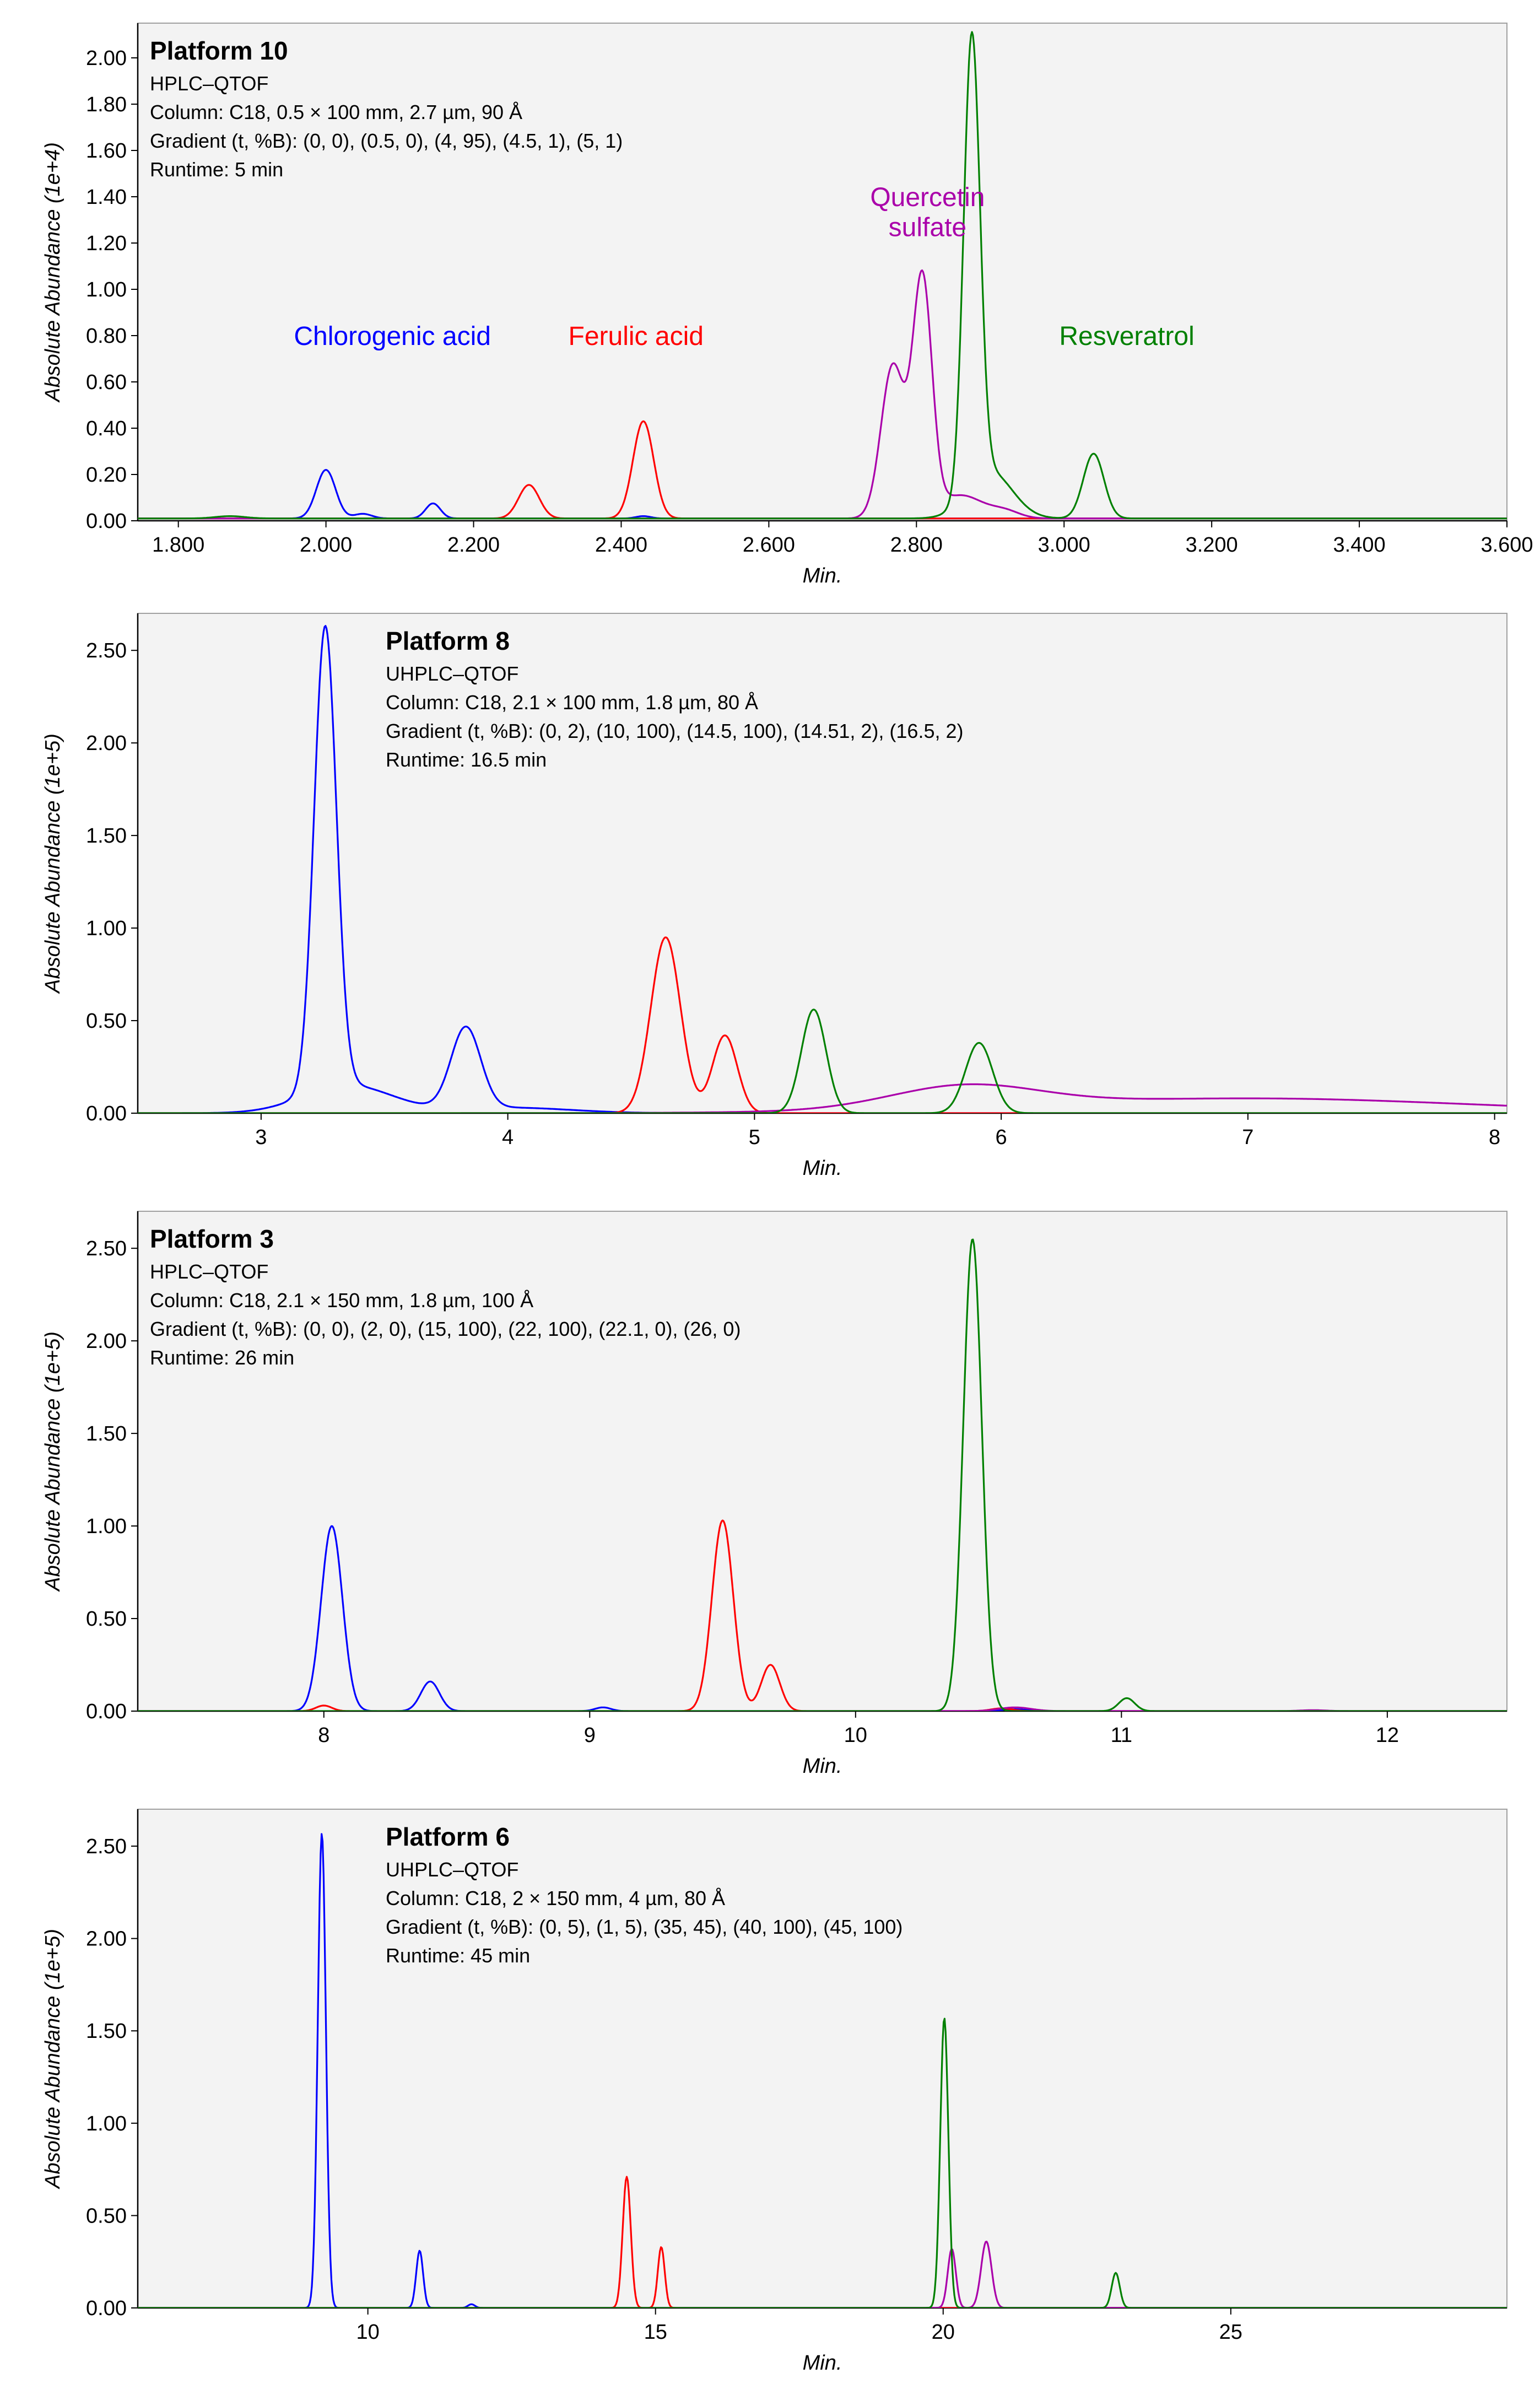 The image size is (1540, 2395). Describe the element at coordinates (178, 545) in the screenshot. I see `x-tick-label: 1.800` at that location.